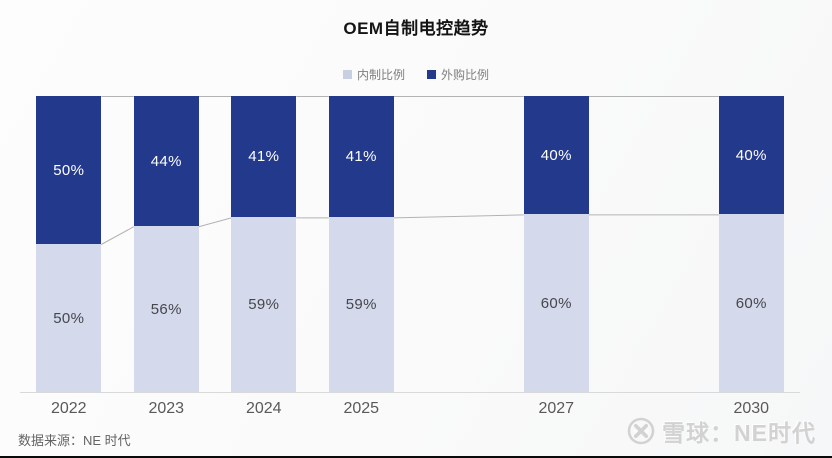 The width and height of the screenshot is (832, 458). What do you see at coordinates (465, 75) in the screenshot?
I see `legend-label-outsourced: 外购比例` at bounding box center [465, 75].